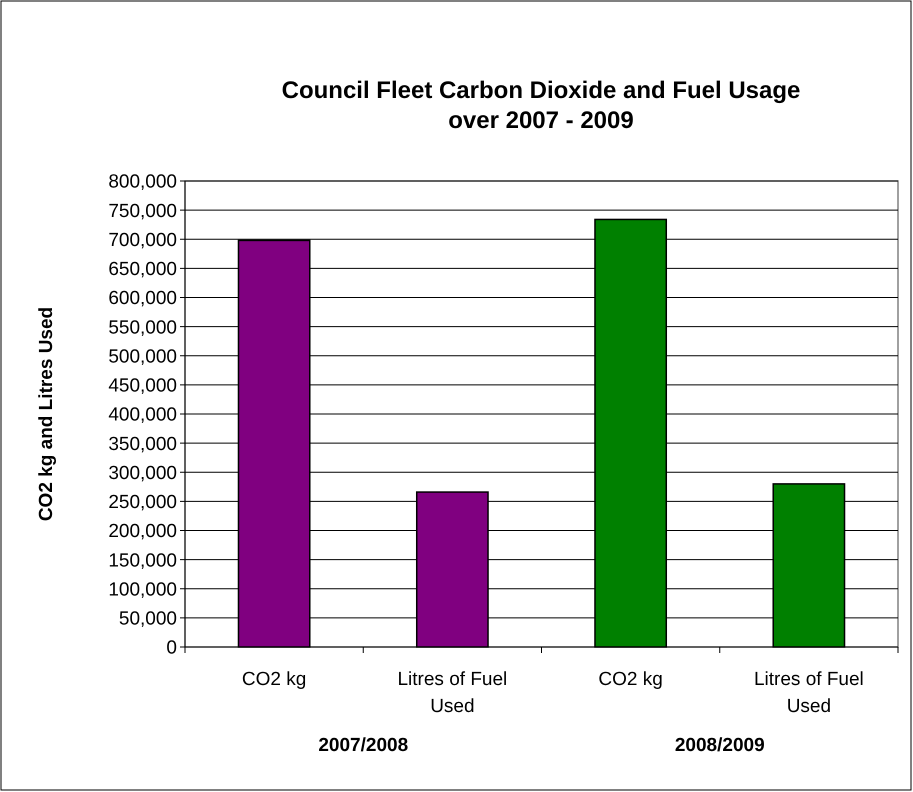 Image resolution: width=913 pixels, height=792 pixels. What do you see at coordinates (363, 745) in the screenshot?
I see `text: 2007/2008` at bounding box center [363, 745].